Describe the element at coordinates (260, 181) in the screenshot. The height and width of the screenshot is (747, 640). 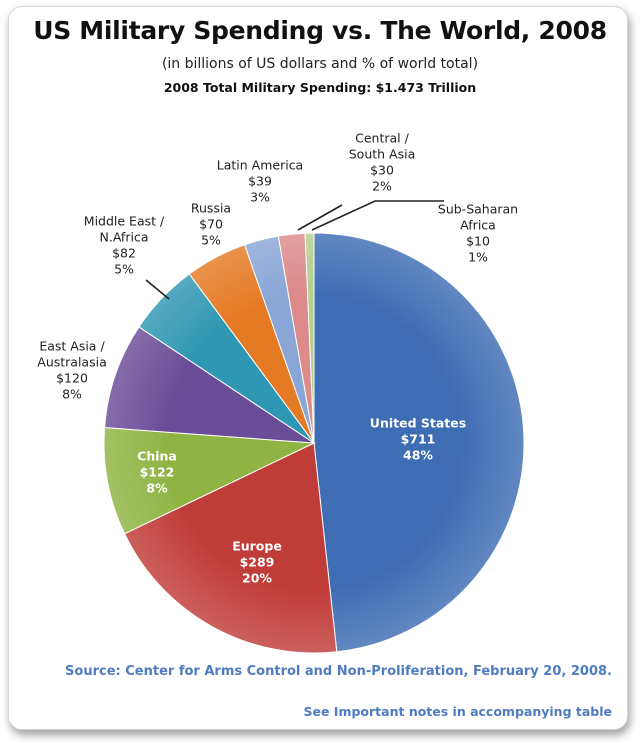
I see `slice-value-label: $39` at that location.